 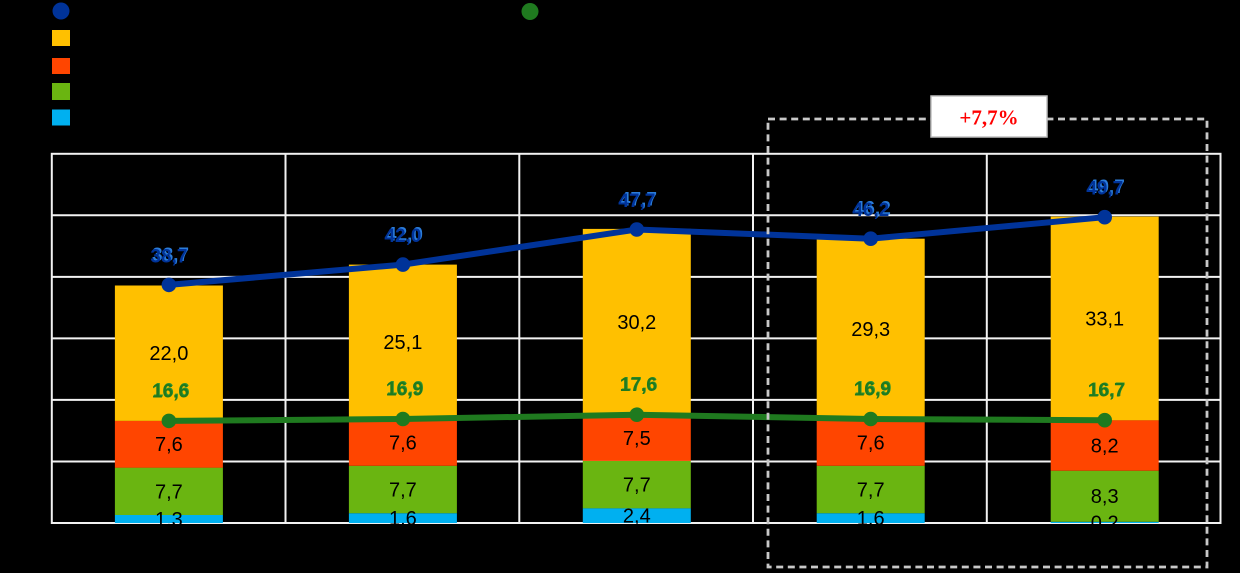 I want to click on svg-text: 1,3, so click(x=169, y=520).